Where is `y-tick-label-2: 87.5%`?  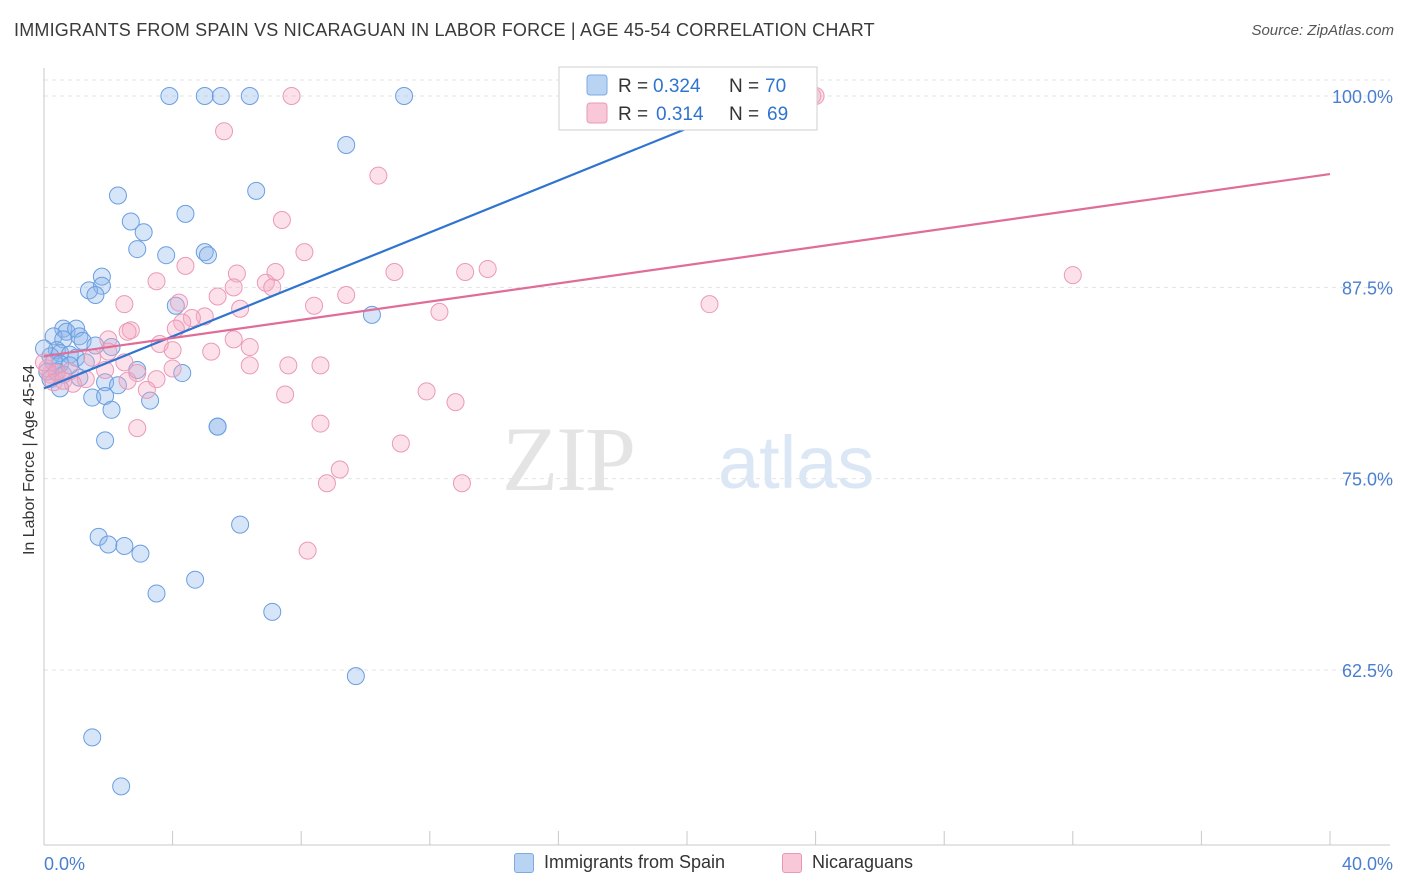 y-tick-label-2: 87.5% is located at coordinates (1367, 288).